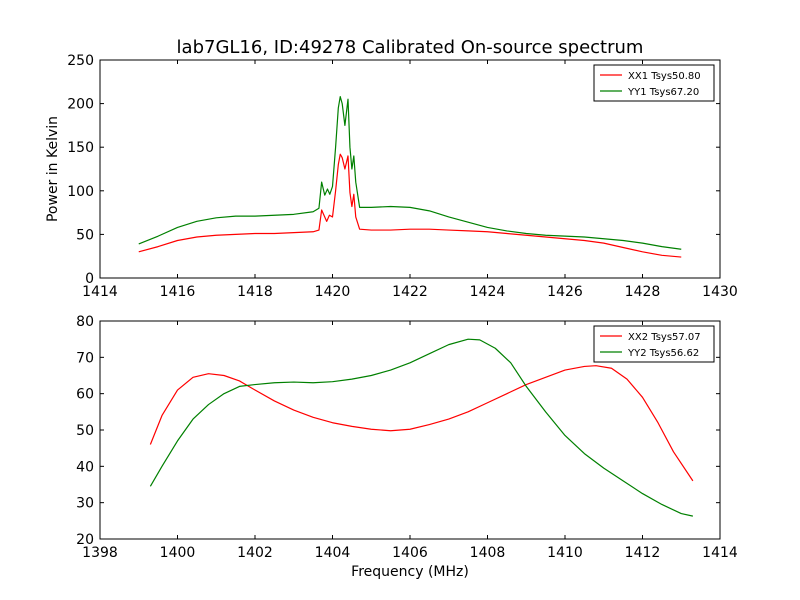 The image size is (800, 600). I want to click on bottom-legend: XX2 Tsys57.07 YY2 Tsys56.62, so click(654, 344).